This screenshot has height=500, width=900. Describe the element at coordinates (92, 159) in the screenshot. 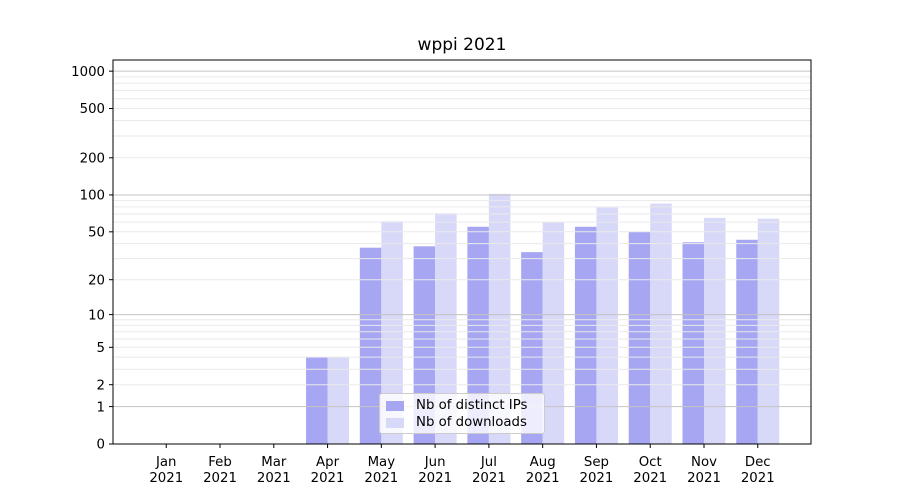

I see `y-tick-label: 200` at that location.